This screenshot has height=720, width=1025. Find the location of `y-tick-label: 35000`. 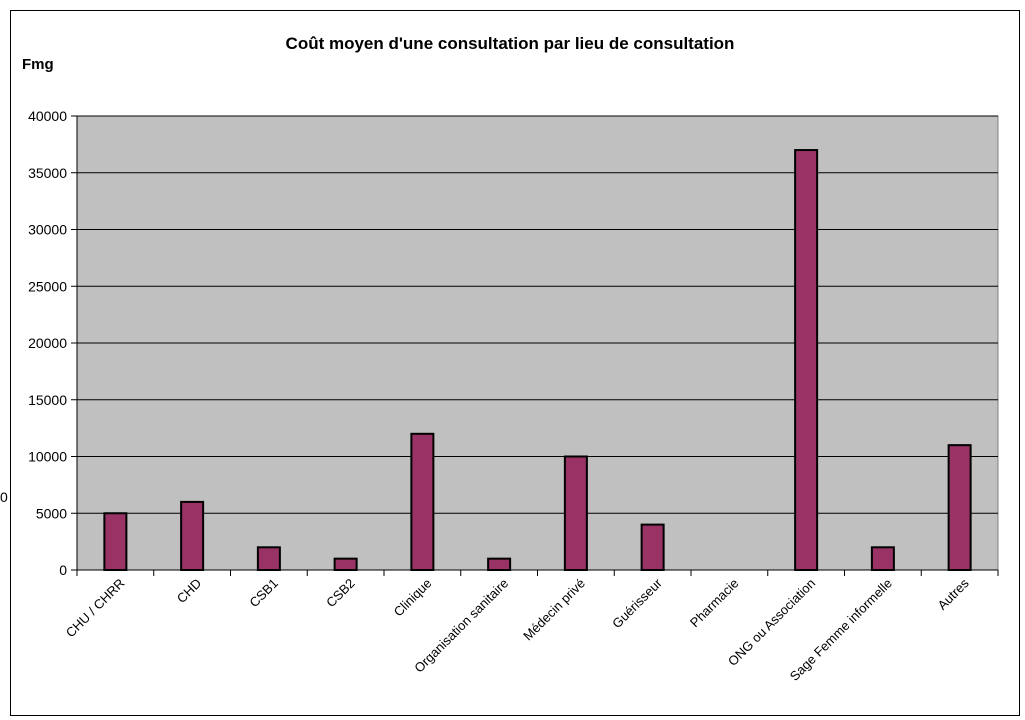

y-tick-label: 35000 is located at coordinates (47, 173).